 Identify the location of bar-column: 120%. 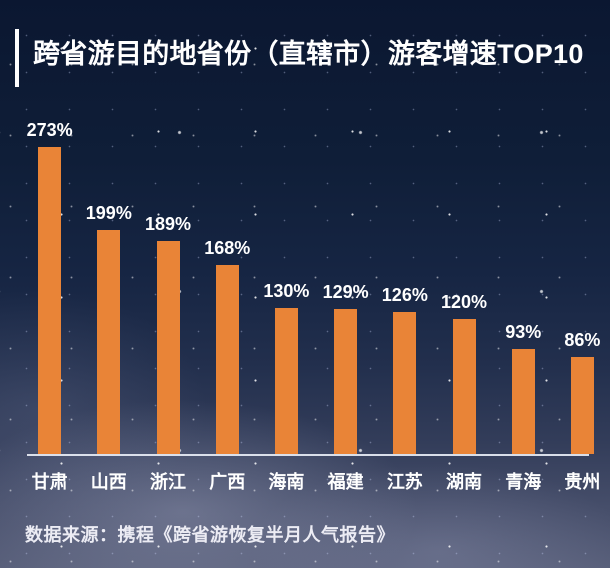
(463, 283).